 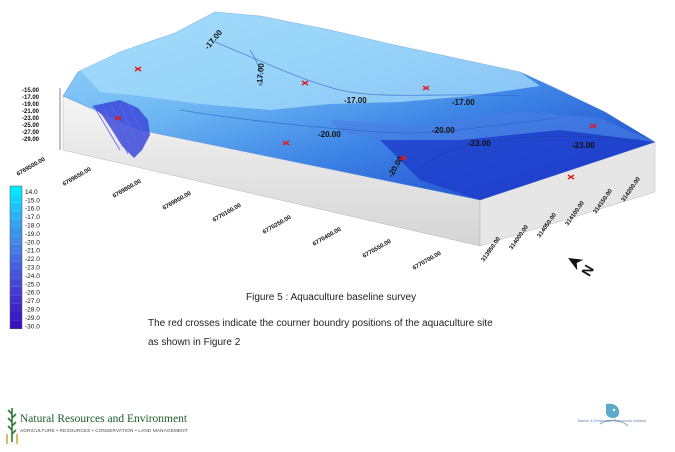 What do you see at coordinates (32, 276) in the screenshot?
I see `legend-label: -24.0` at bounding box center [32, 276].